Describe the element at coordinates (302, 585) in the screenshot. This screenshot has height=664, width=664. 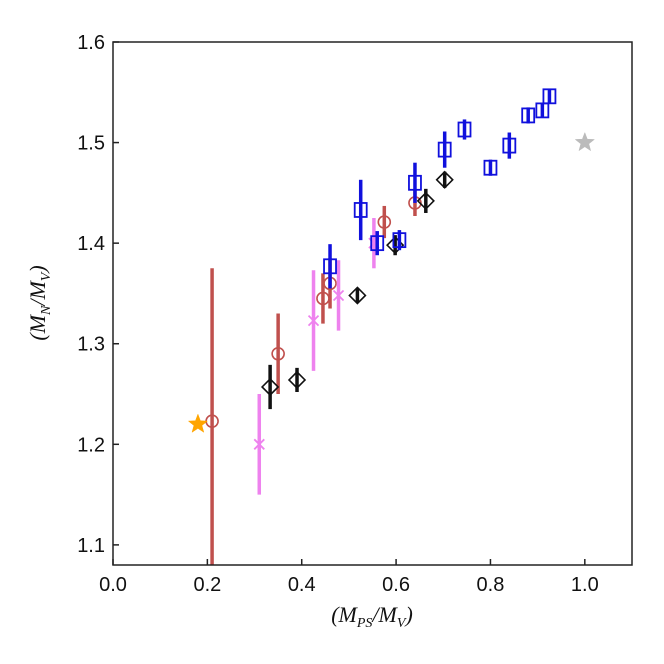
I see `x-tick-label: 0.4` at that location.